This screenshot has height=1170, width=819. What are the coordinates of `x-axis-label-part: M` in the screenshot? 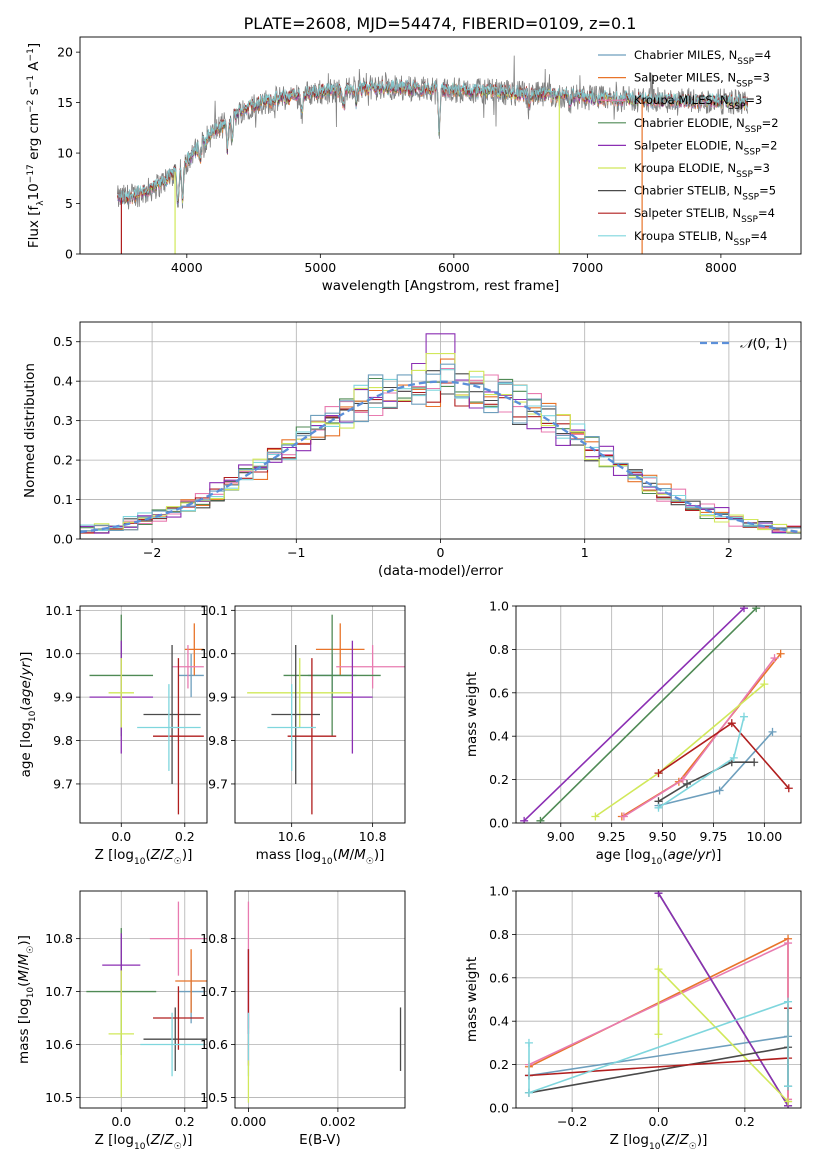 It's located at (344, 855).